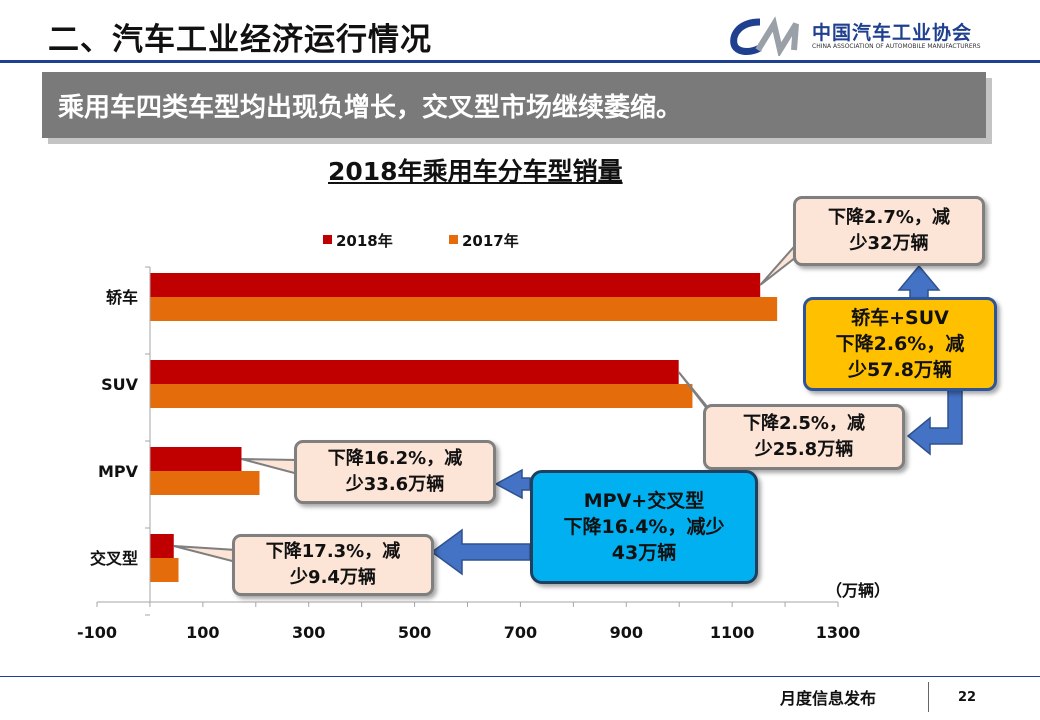 Image resolution: width=1040 pixels, height=720 pixels. I want to click on page-number: 22, so click(967, 697).